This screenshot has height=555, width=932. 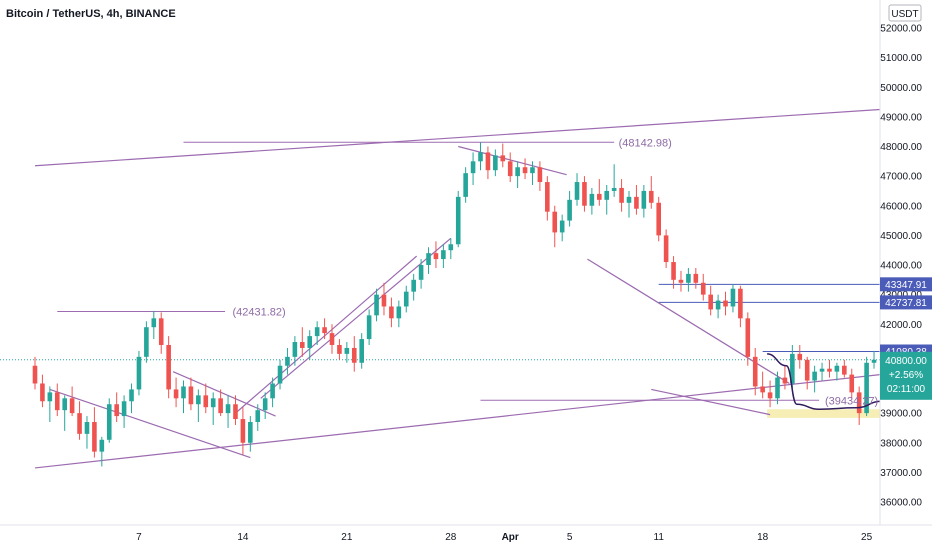 What do you see at coordinates (851, 401) in the screenshot?
I see `level-annotation: (39434.27)` at bounding box center [851, 401].